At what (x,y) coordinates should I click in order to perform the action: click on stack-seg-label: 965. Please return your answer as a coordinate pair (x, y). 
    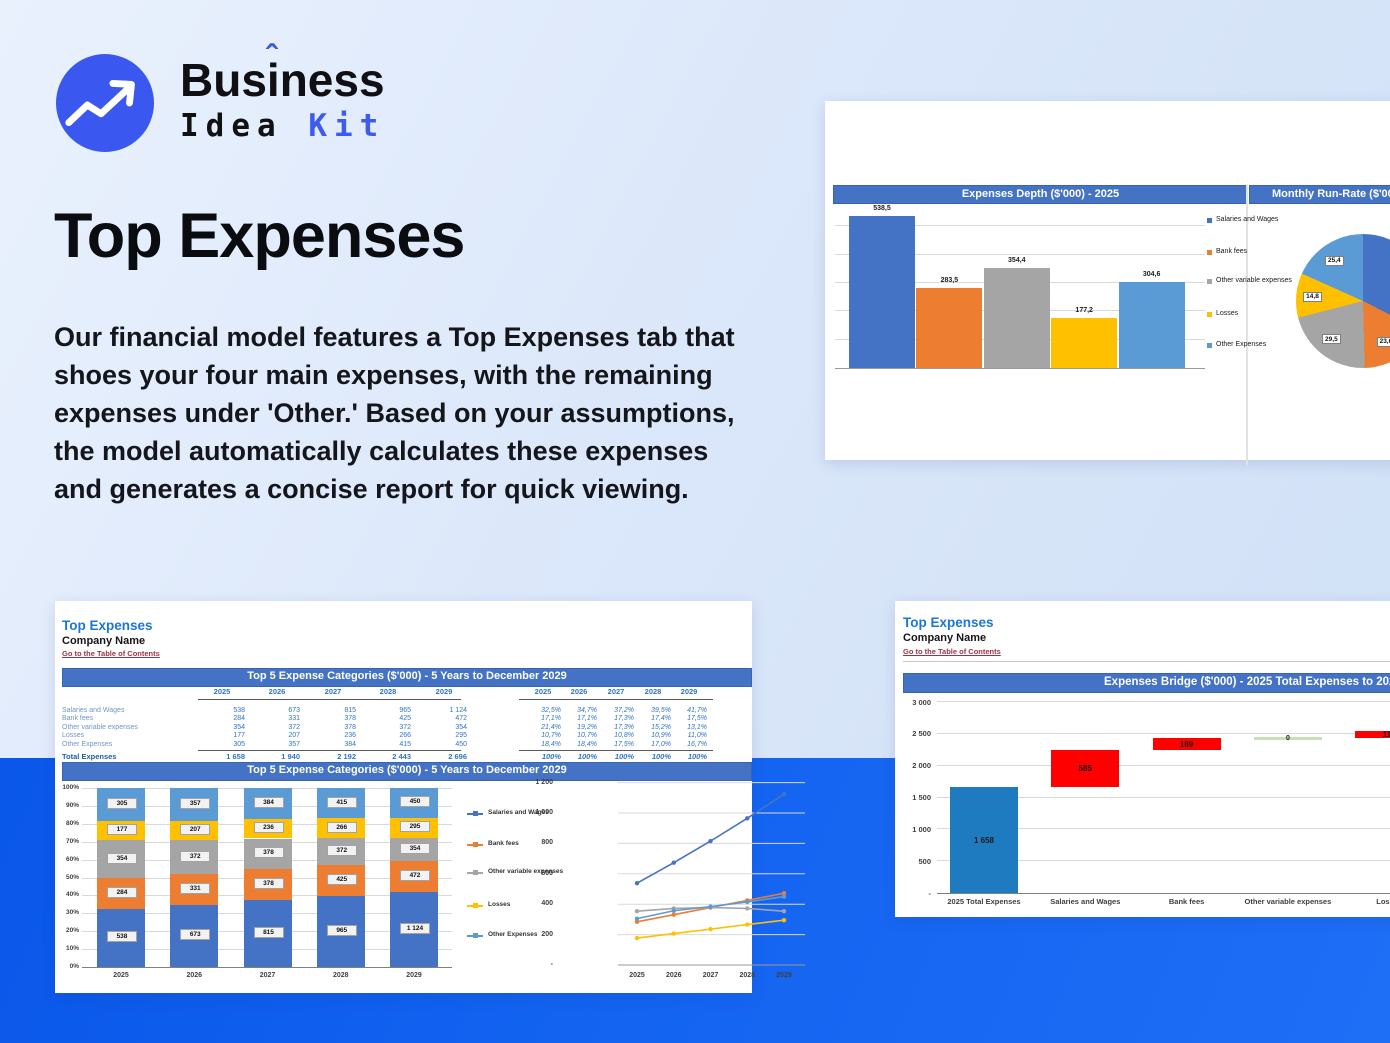
    Looking at the image, I should click on (341, 931).